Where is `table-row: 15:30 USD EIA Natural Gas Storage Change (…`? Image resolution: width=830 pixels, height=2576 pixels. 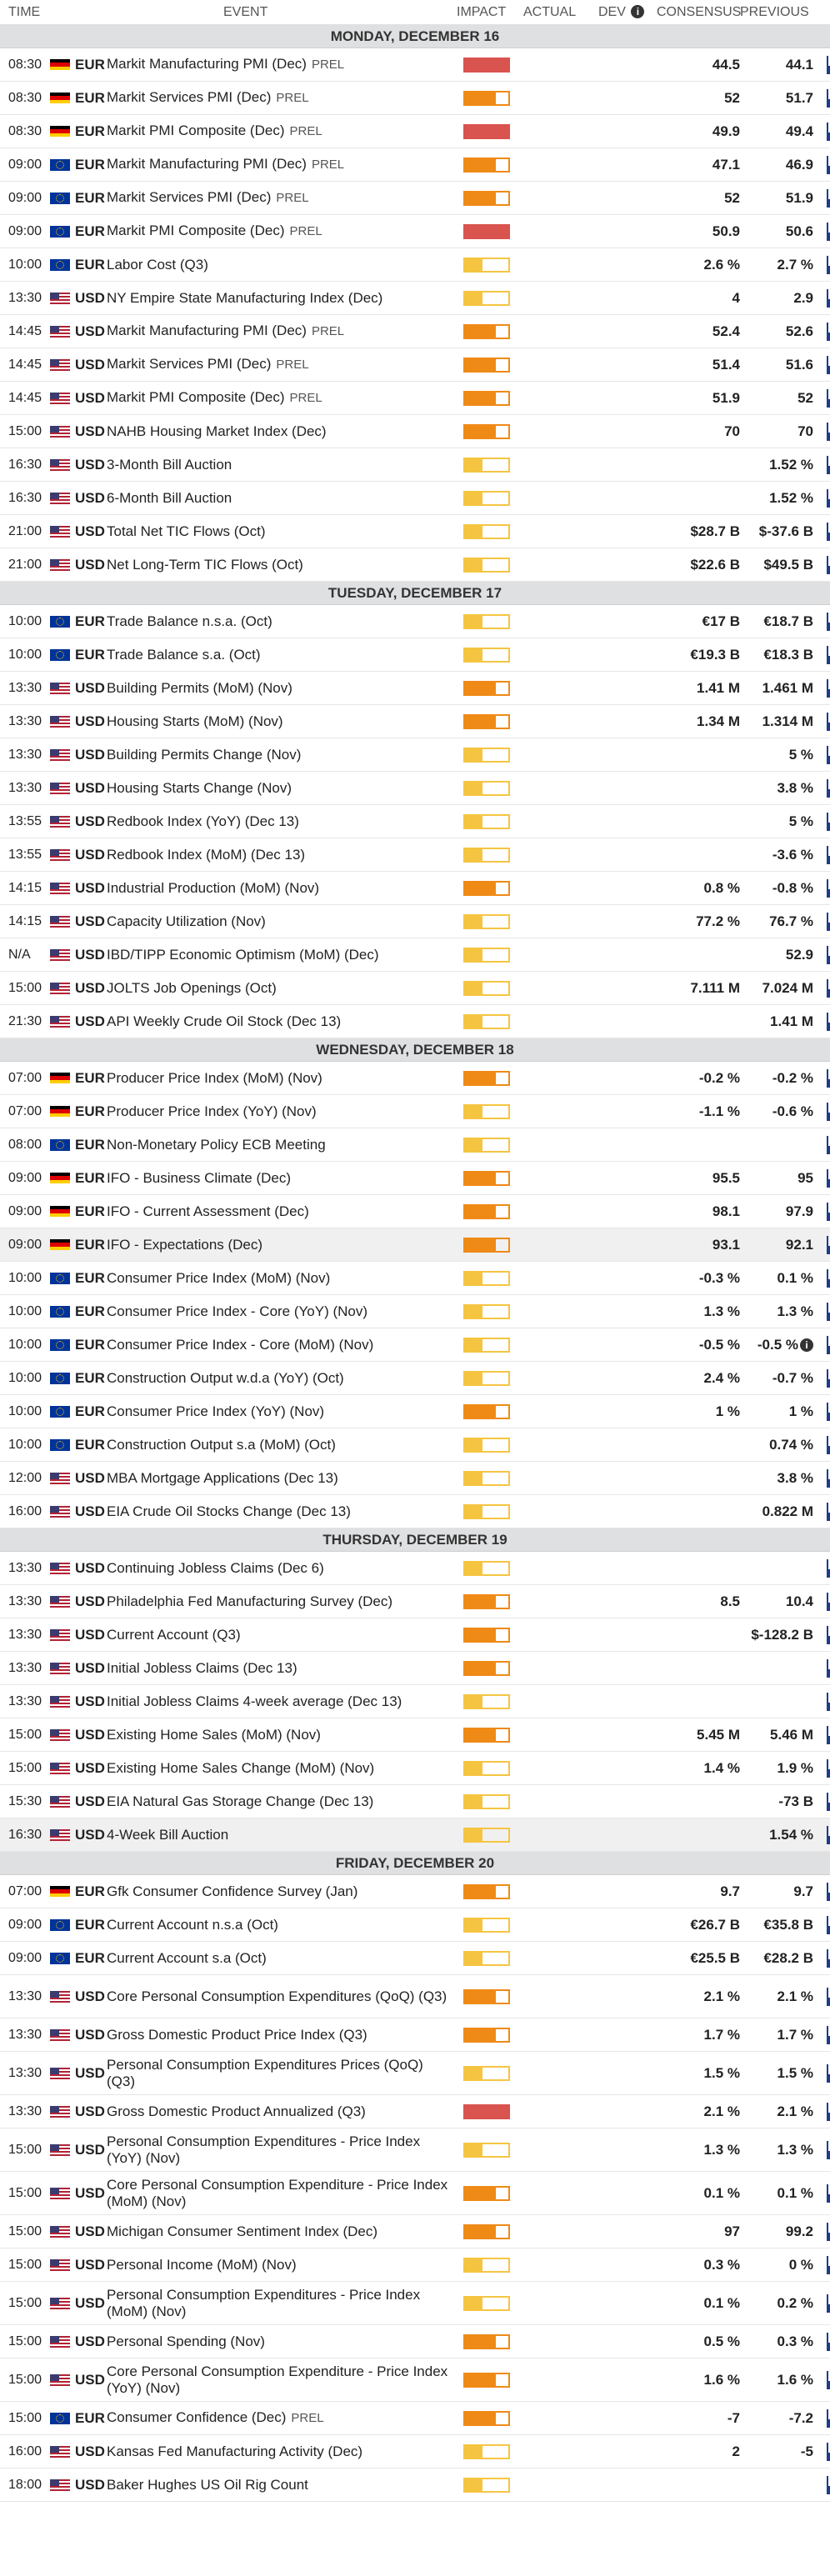 table-row: 15:30 USD EIA Natural Gas Storage Change (… is located at coordinates (415, 1802).